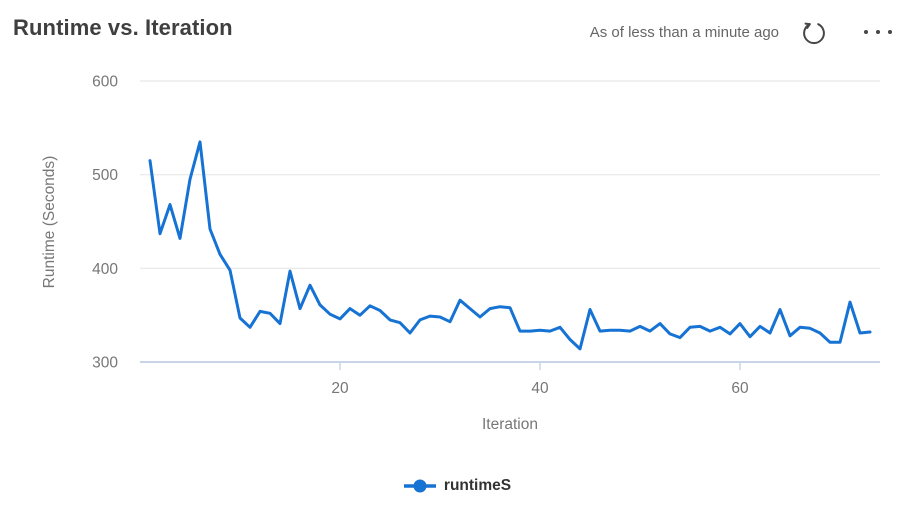  Describe the element at coordinates (105, 175) in the screenshot. I see `svg-text: 500` at that location.